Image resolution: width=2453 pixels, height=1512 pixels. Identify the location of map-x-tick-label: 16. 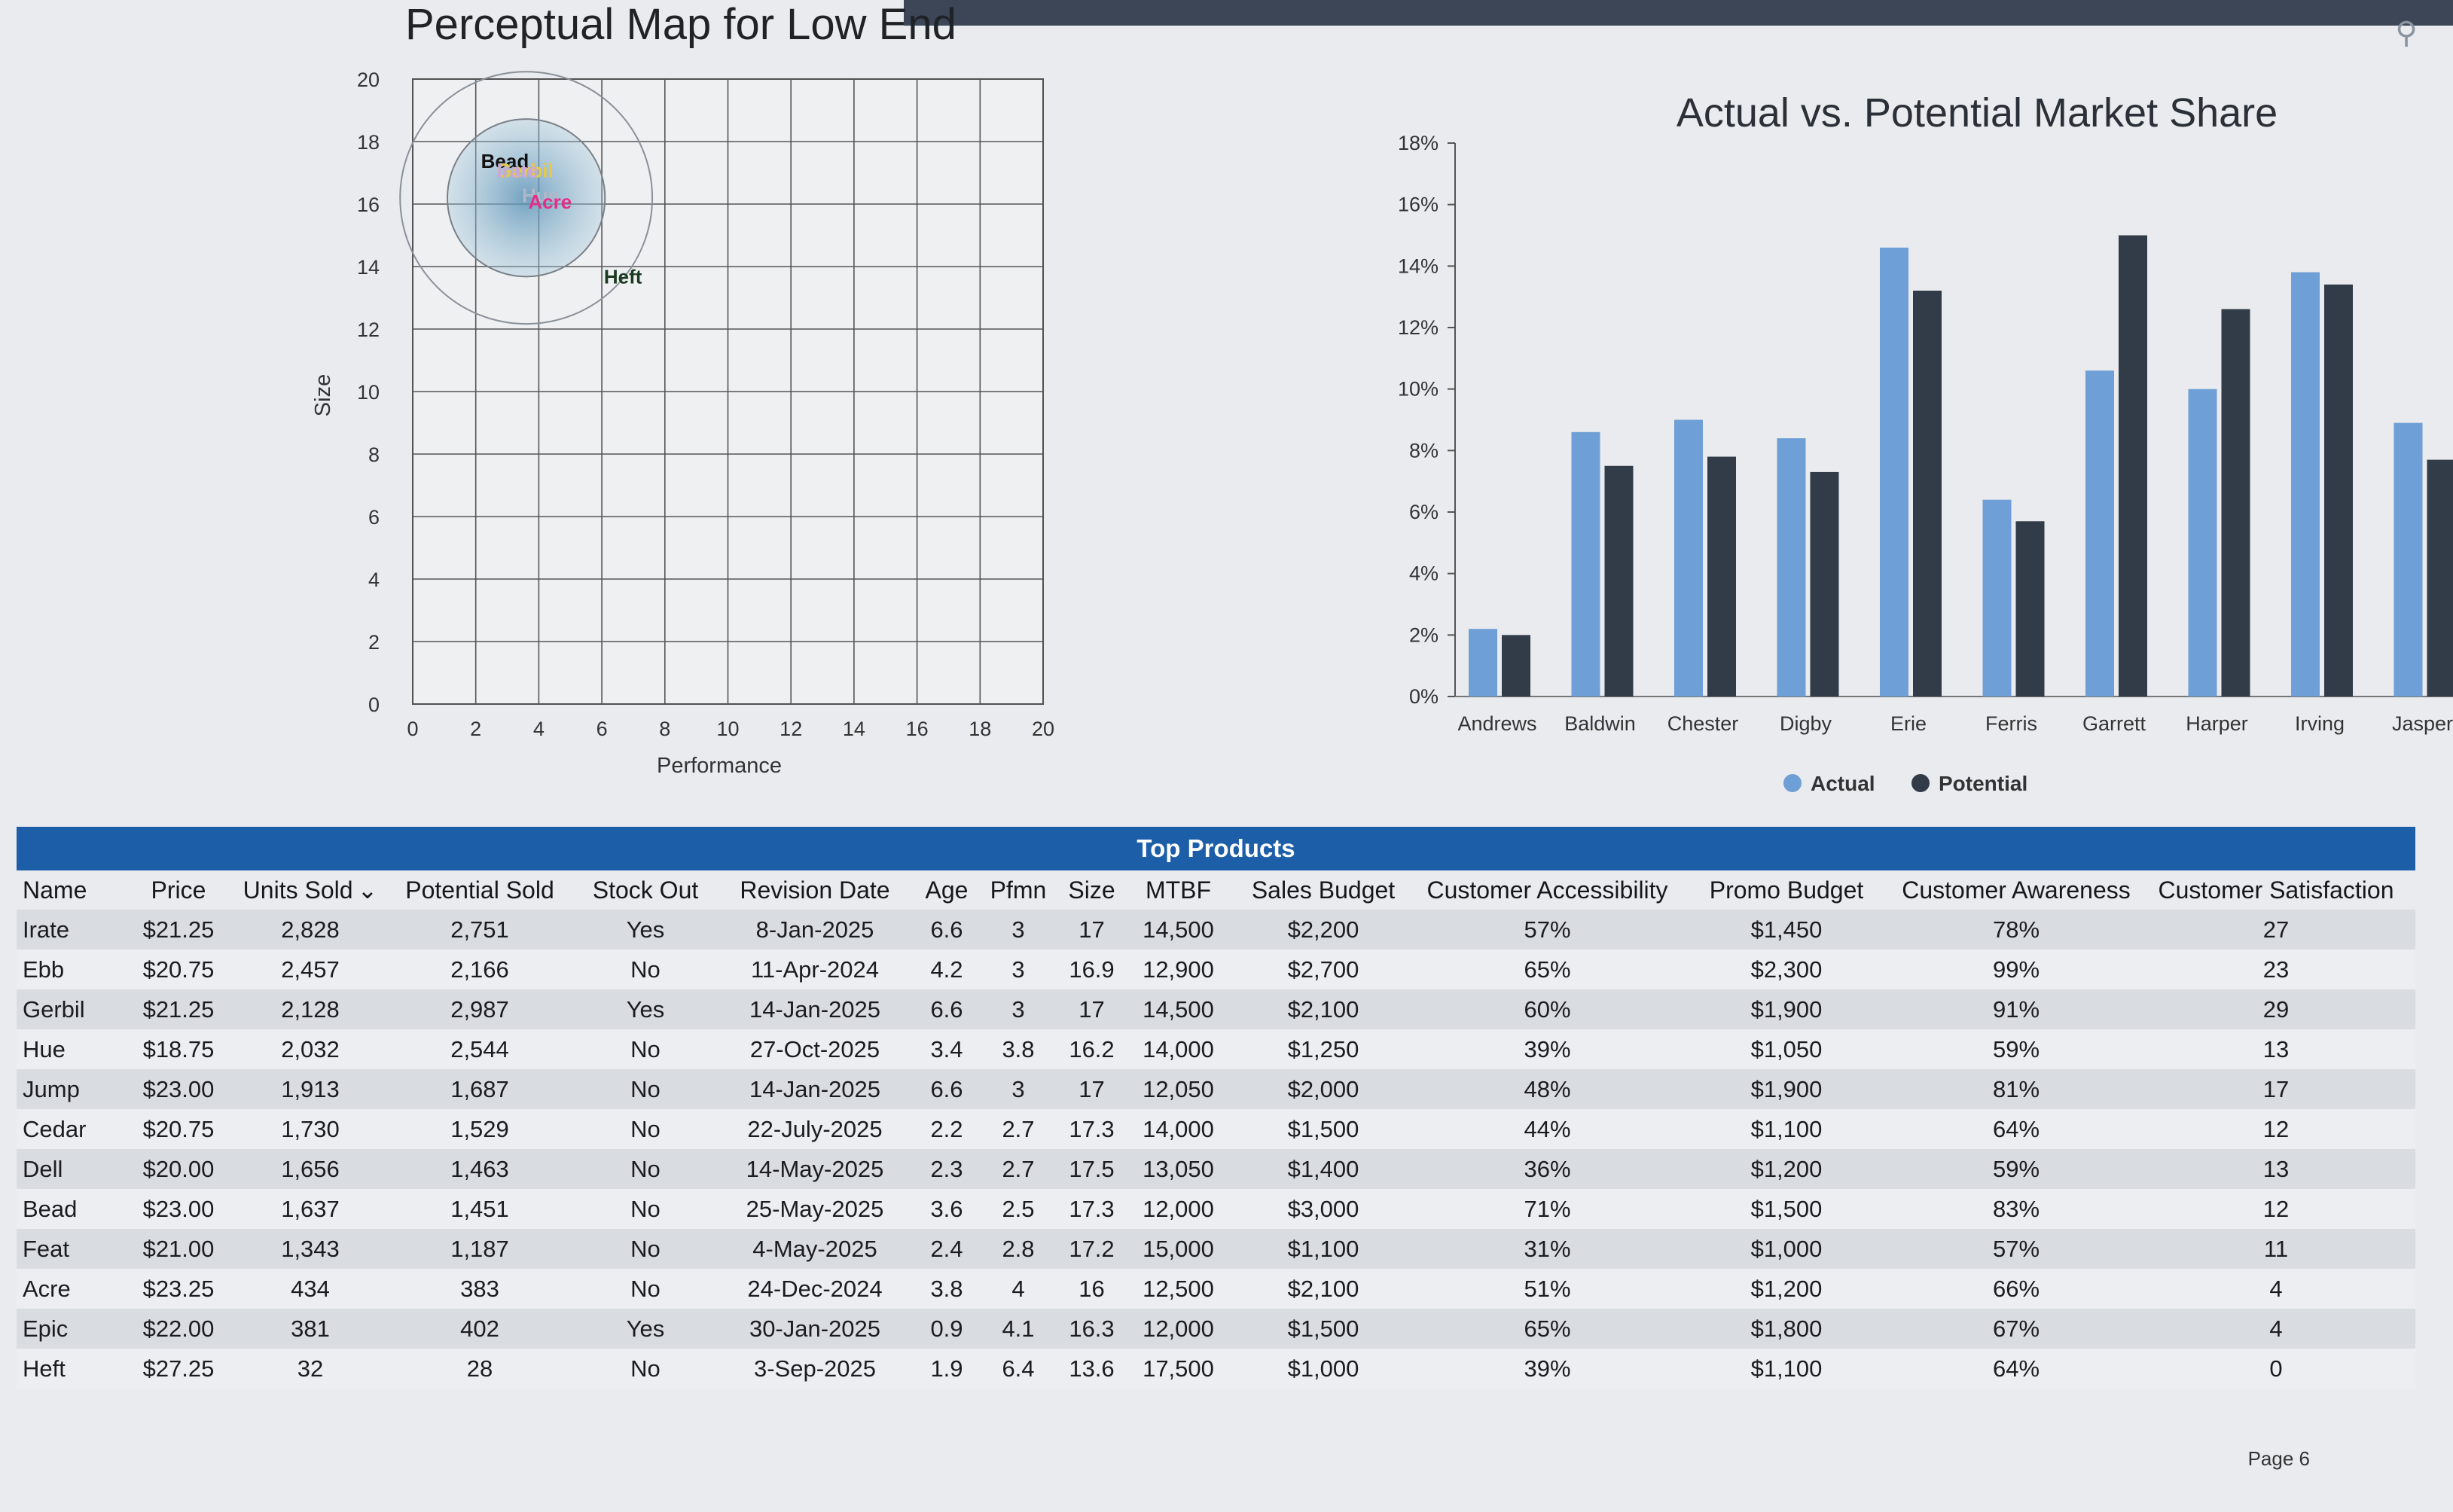
(917, 729).